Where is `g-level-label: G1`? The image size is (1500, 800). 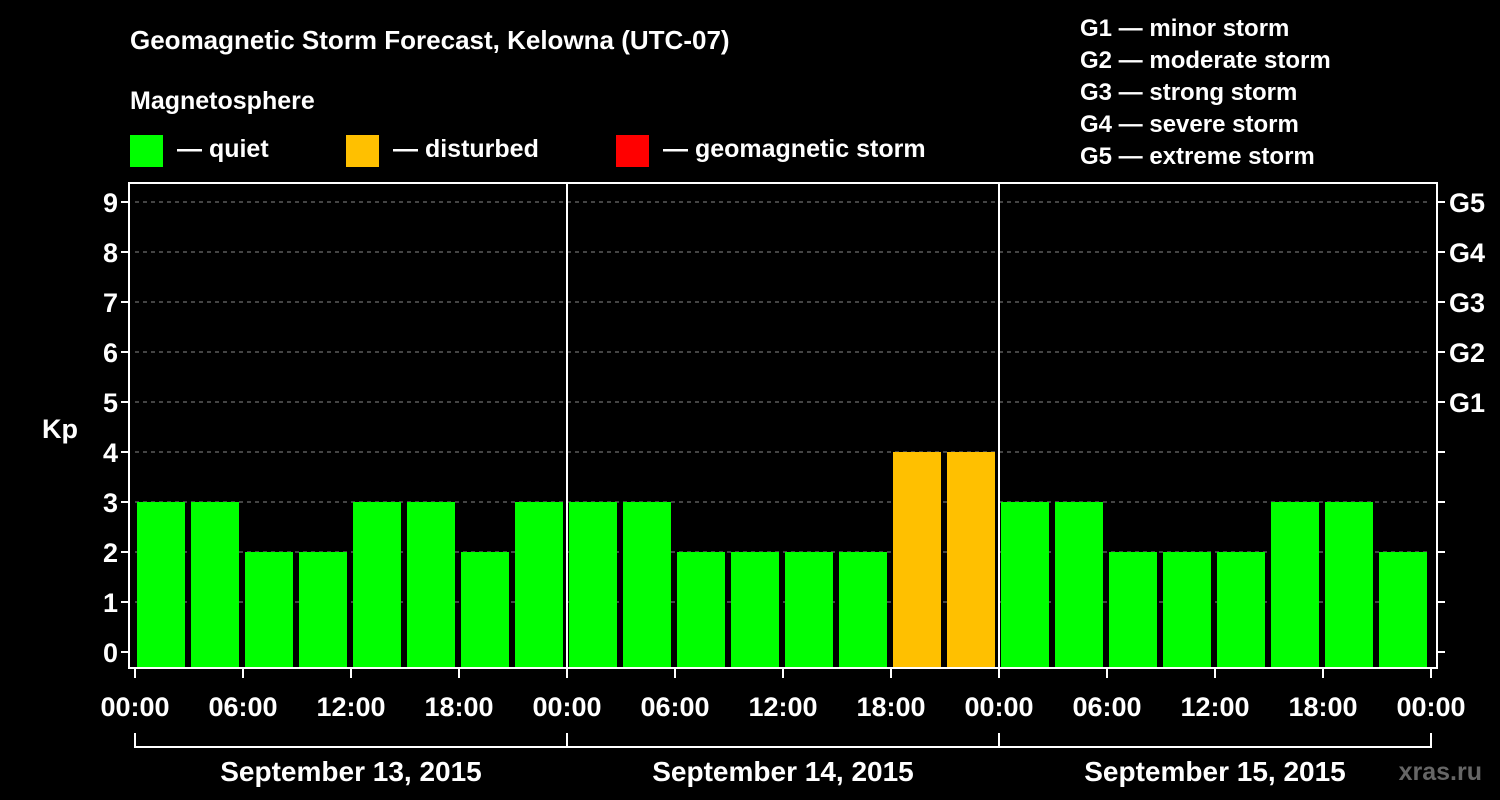
g-level-label: G1 is located at coordinates (1467, 403).